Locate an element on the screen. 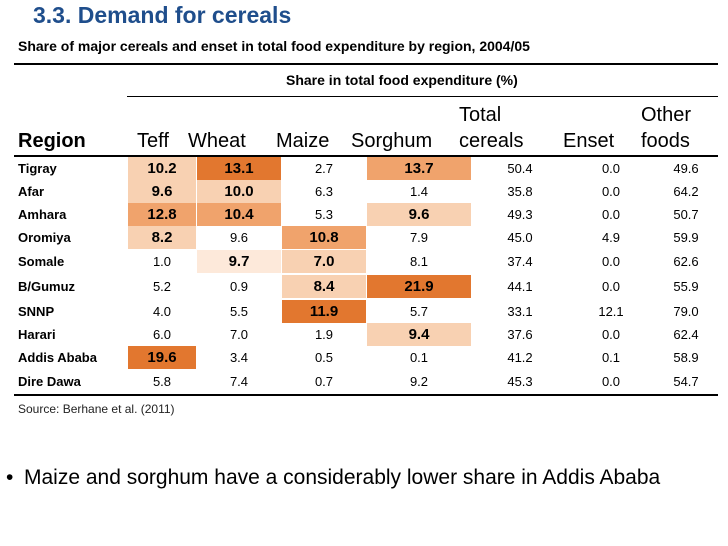 The image size is (728, 546). cell-total: 37.4 is located at coordinates (520, 261).